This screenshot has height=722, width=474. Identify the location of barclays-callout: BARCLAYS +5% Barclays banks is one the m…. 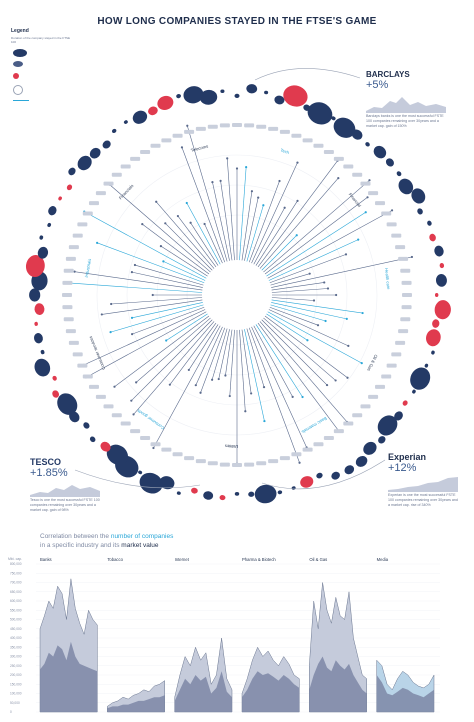
(408, 99).